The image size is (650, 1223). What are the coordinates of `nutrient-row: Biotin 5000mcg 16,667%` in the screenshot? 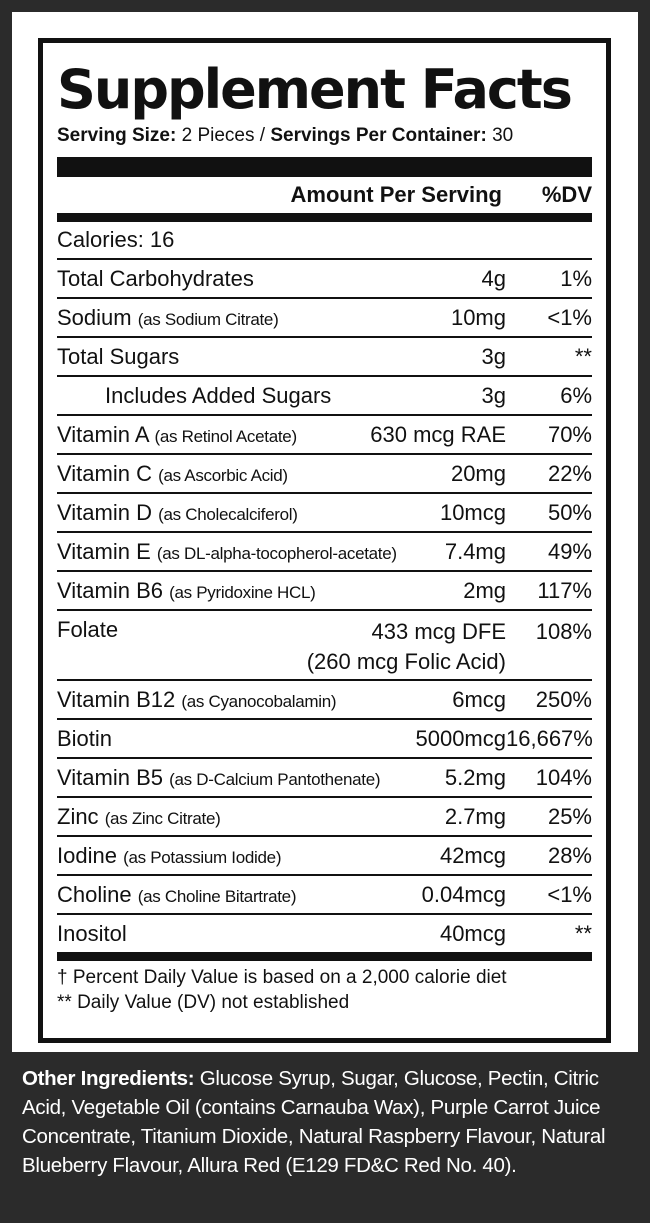 It's located at (325, 739).